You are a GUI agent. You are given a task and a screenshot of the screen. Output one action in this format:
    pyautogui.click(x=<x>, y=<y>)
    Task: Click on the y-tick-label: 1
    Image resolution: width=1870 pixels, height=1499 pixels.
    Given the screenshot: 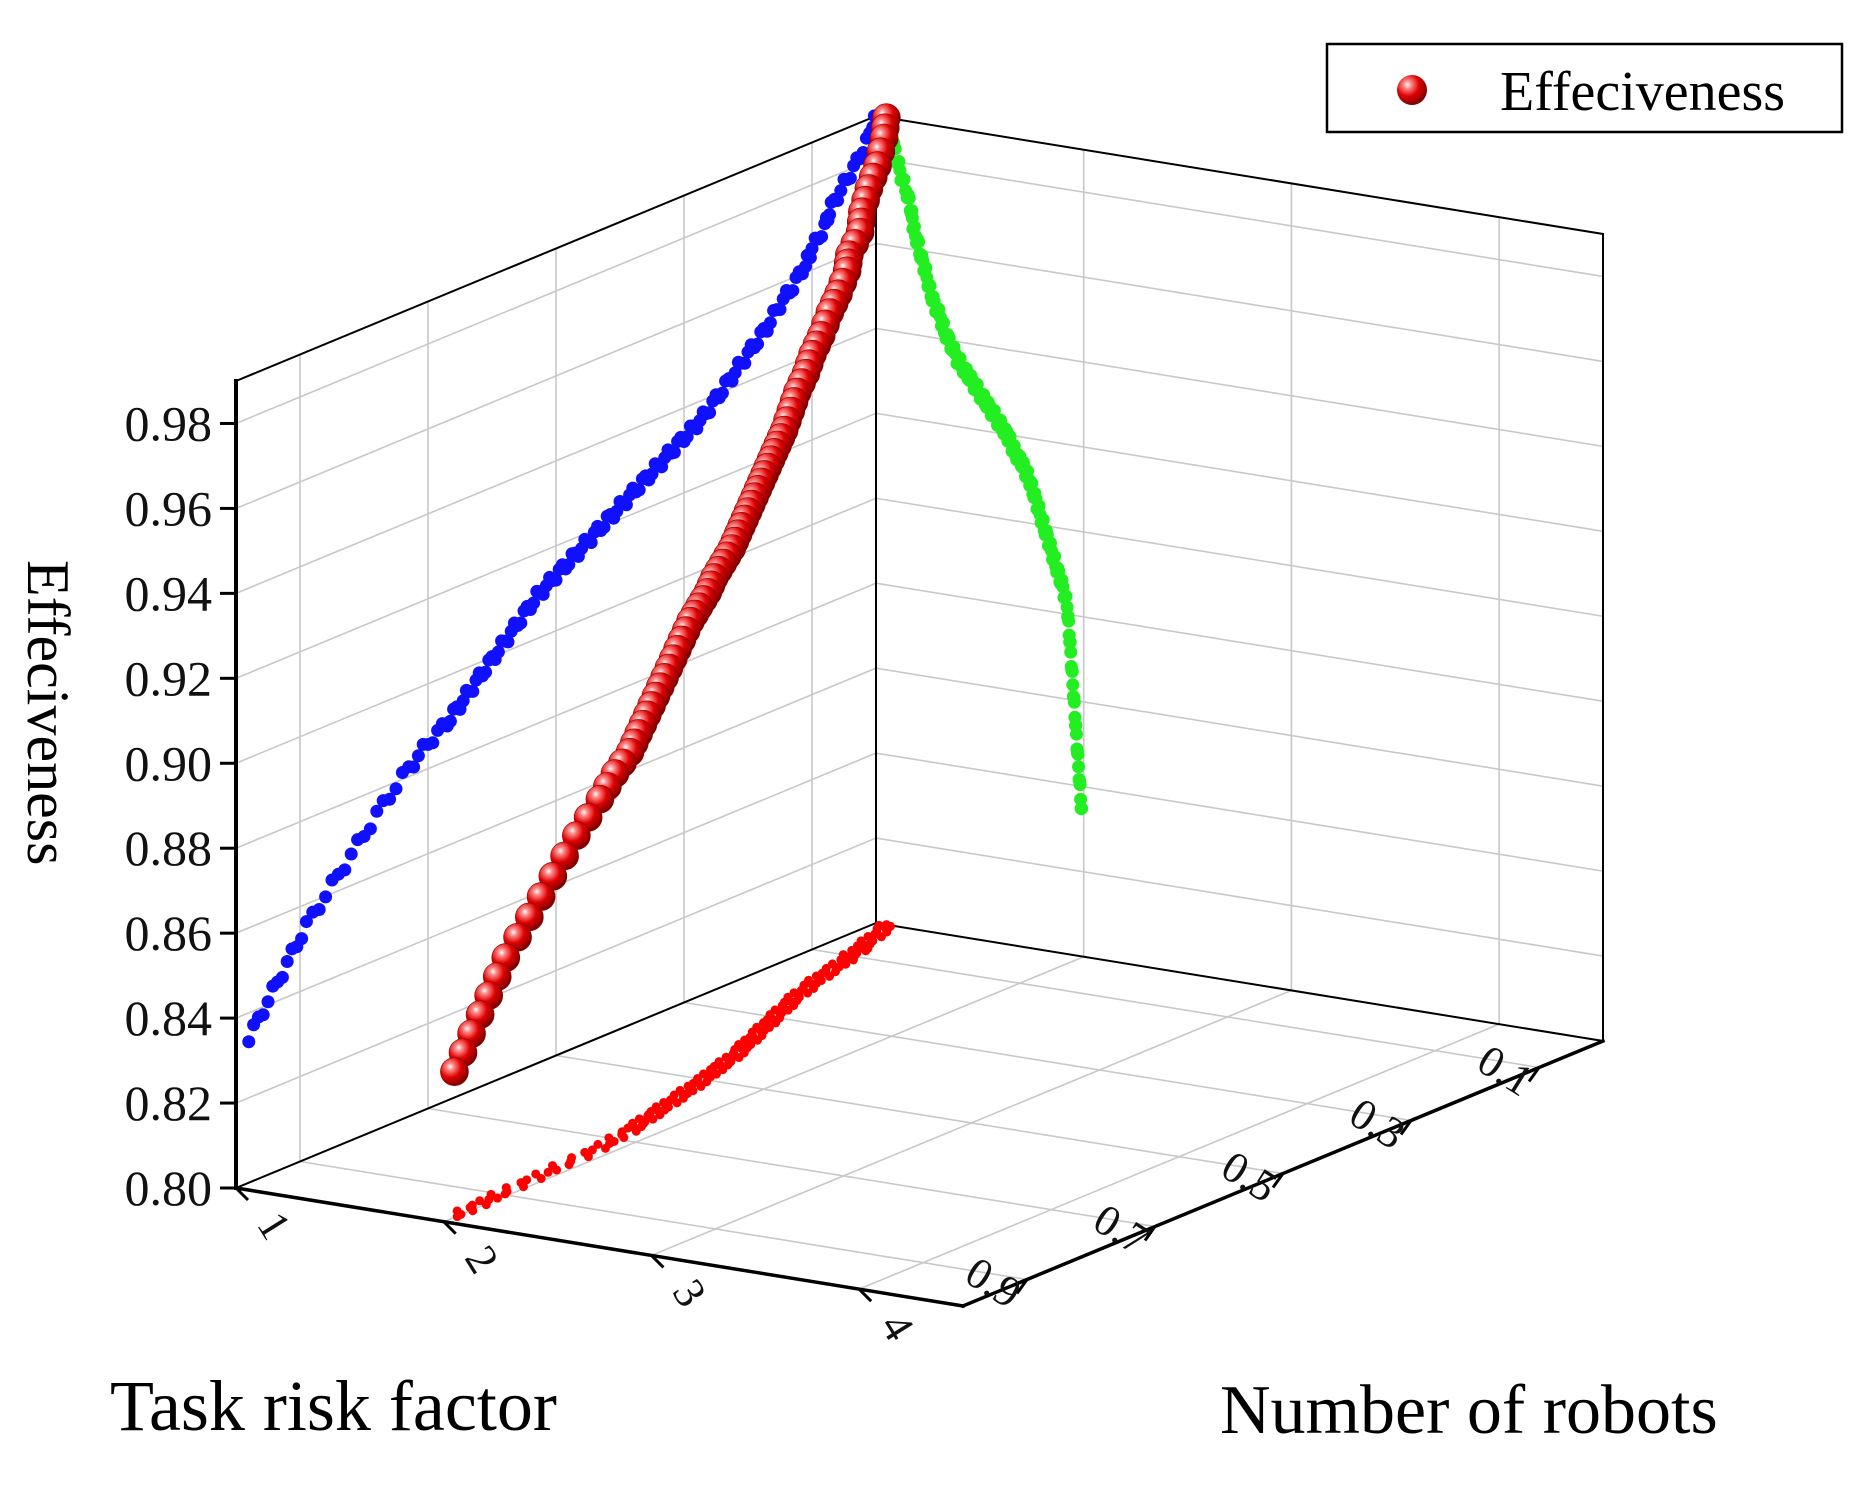 What is the action you would take?
    pyautogui.click(x=274, y=1225)
    